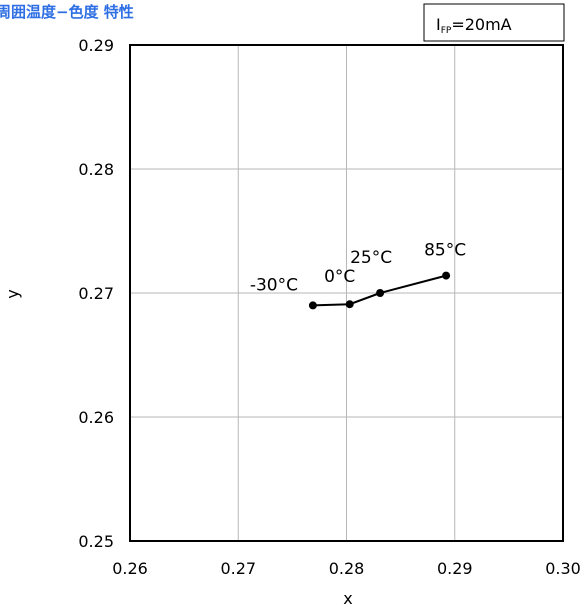 The width and height of the screenshot is (584, 609). What do you see at coordinates (563, 568) in the screenshot?
I see `x-tick-label: 0.30` at bounding box center [563, 568].